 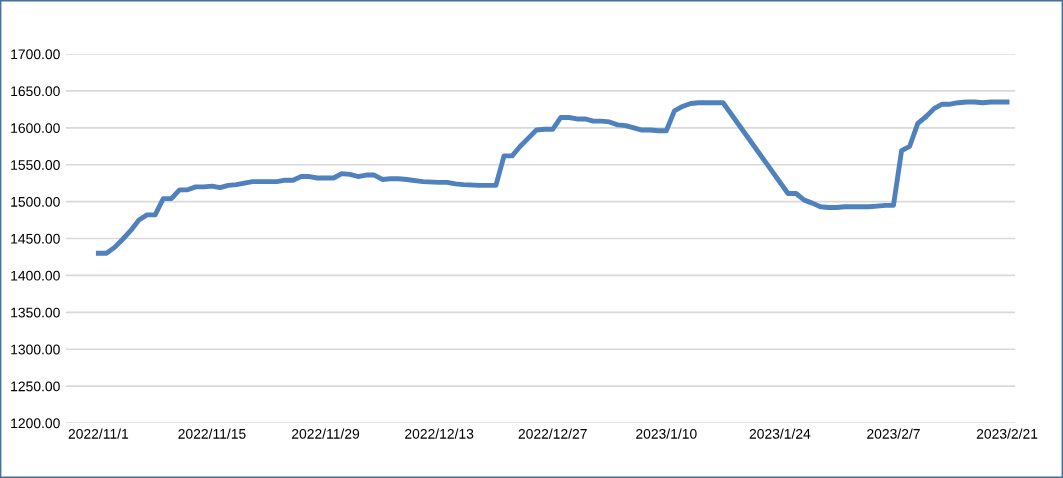 What do you see at coordinates (35, 165) in the screenshot?
I see `y-tick-label: 1550.00` at bounding box center [35, 165].